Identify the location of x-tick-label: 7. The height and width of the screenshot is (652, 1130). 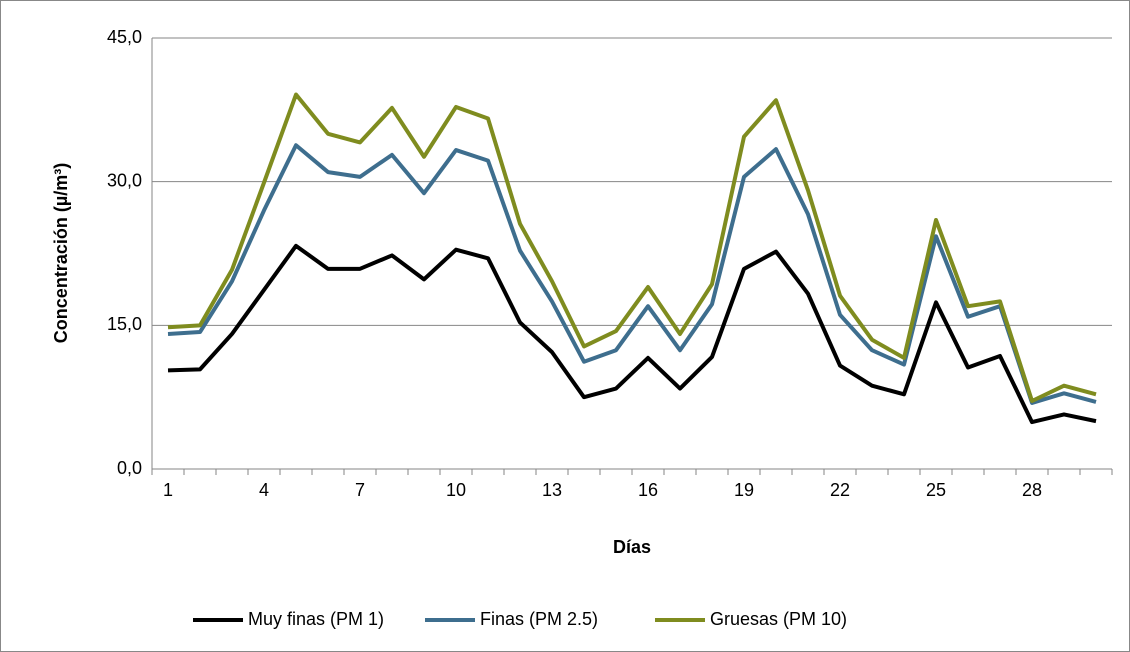
(360, 490).